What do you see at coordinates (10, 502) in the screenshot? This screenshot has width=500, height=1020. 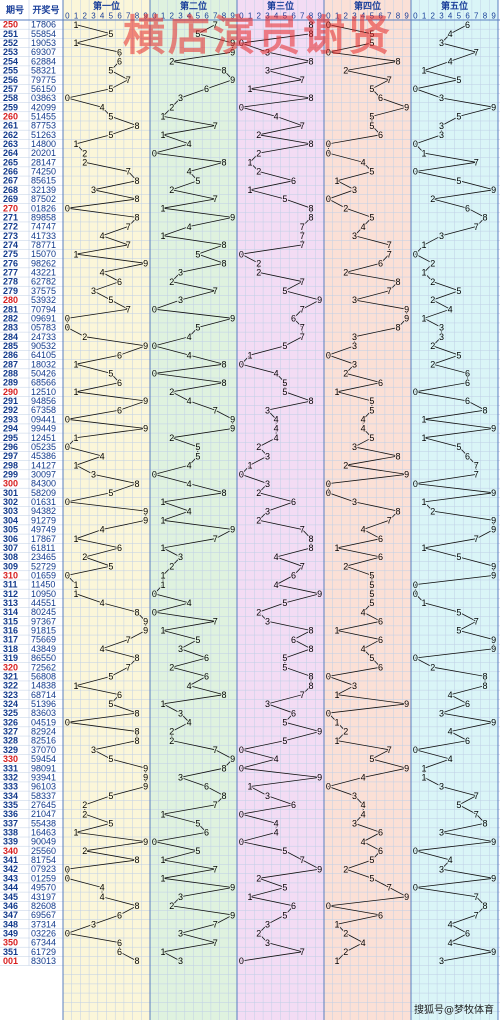 I see `period-label: 302` at bounding box center [10, 502].